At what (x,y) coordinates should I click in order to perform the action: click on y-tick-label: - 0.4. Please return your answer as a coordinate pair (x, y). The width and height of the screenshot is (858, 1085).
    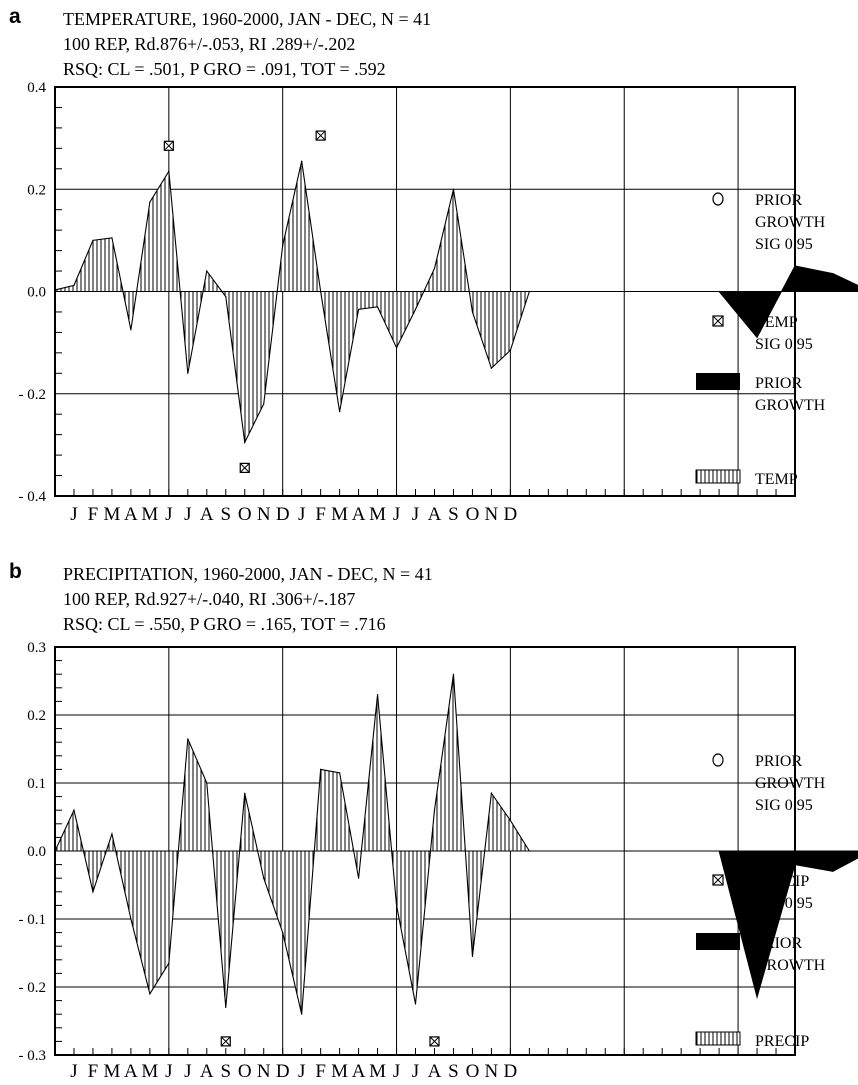
    Looking at the image, I should click on (33, 497).